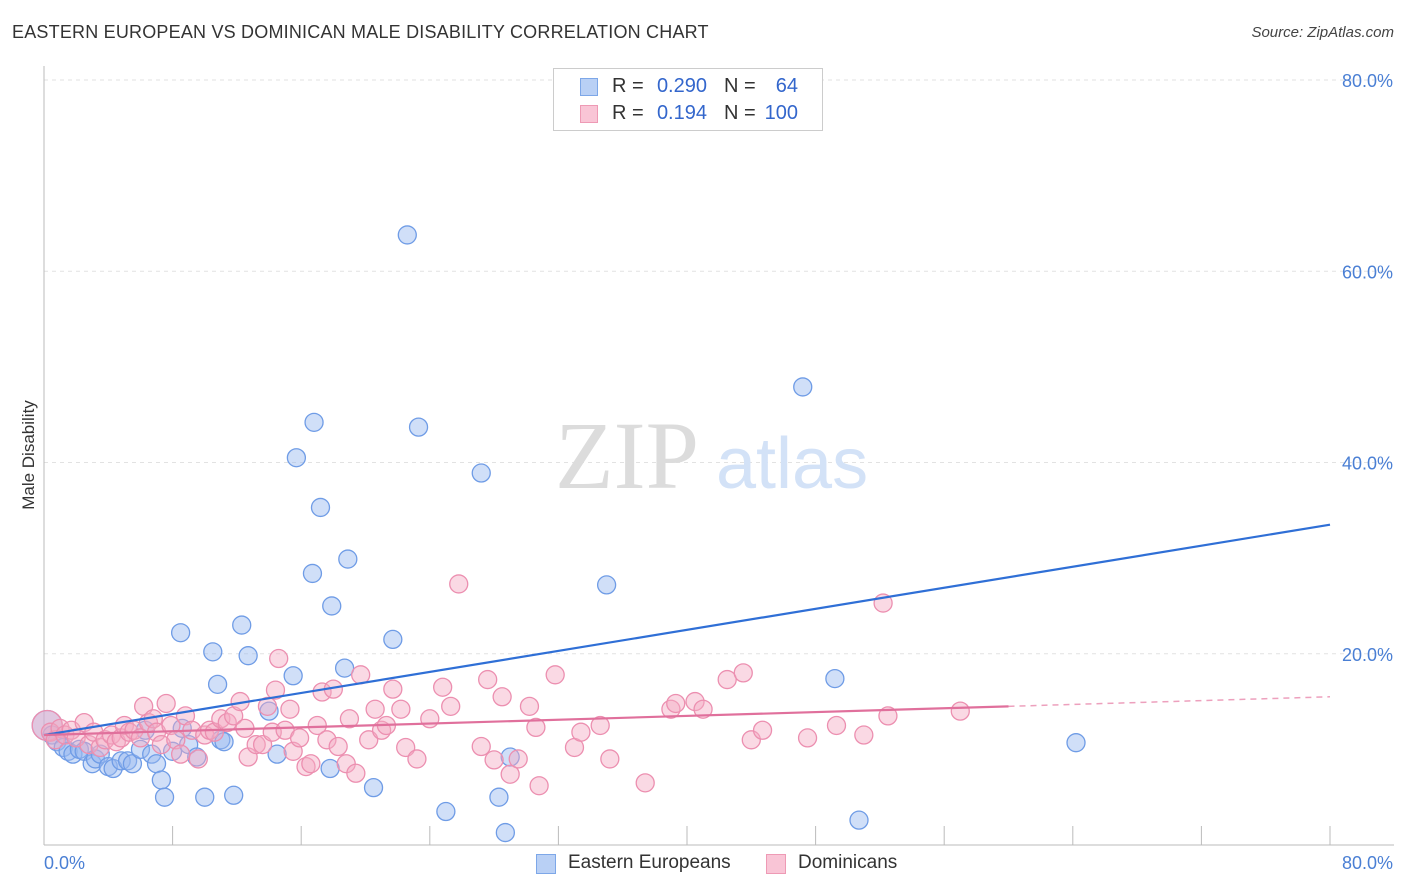 Image resolution: width=1406 pixels, height=892 pixels. What do you see at coordinates (28, 455) in the screenshot?
I see `y-axis-title: Male Disability` at bounding box center [28, 455].